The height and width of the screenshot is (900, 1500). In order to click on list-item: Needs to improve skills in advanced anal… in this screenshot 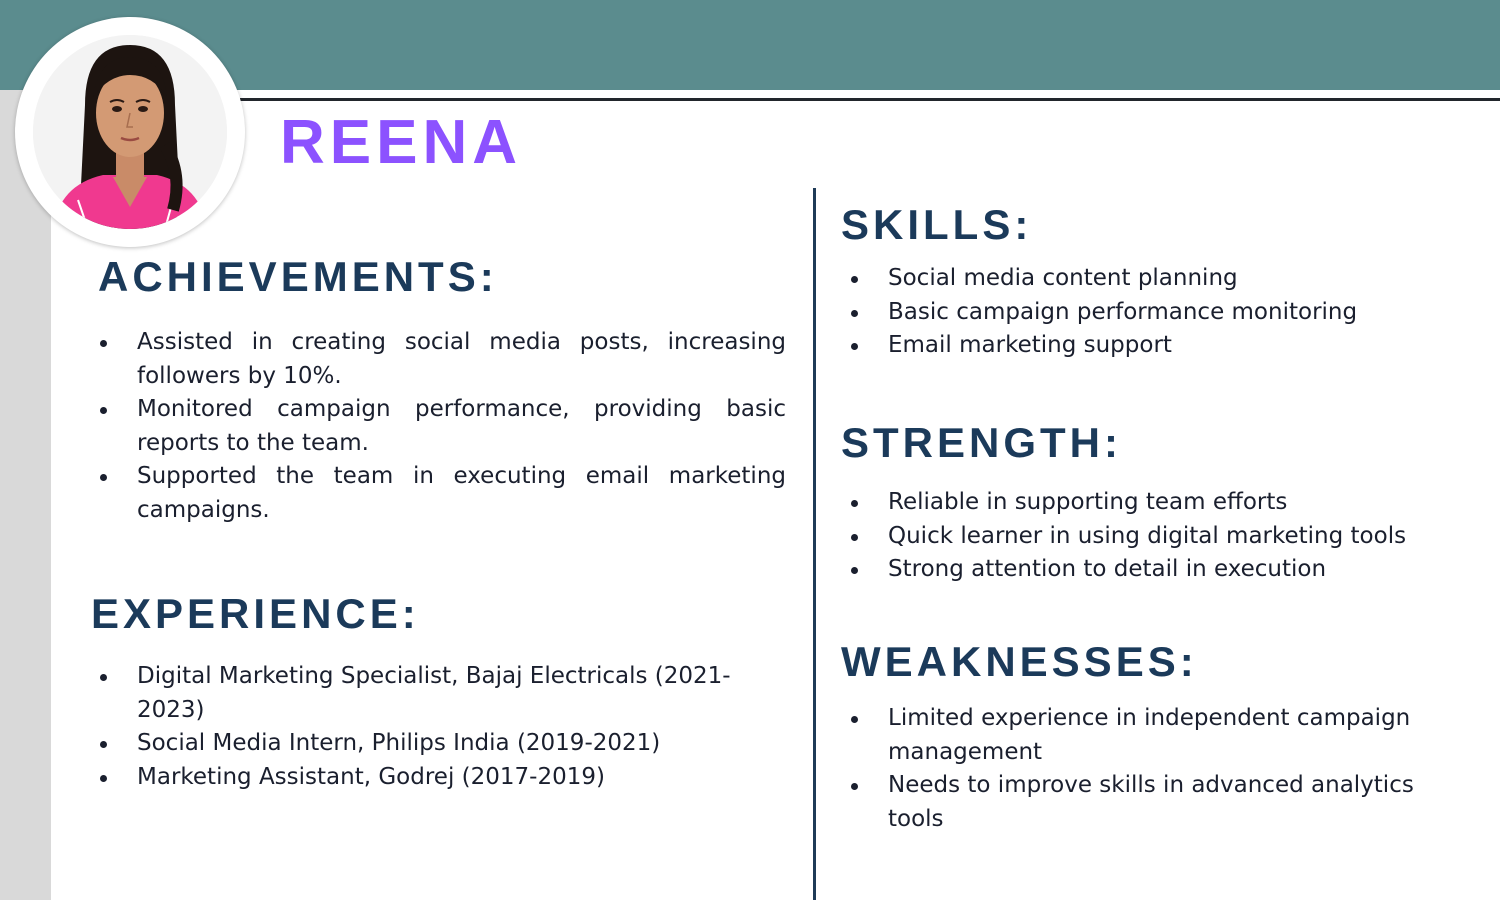, I will do `click(1161, 802)`.